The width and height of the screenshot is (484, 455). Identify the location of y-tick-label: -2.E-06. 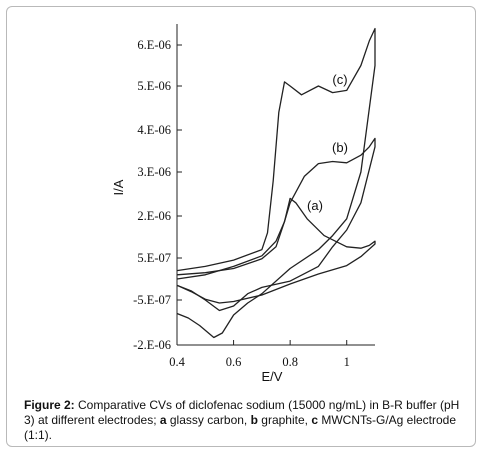
(152, 345).